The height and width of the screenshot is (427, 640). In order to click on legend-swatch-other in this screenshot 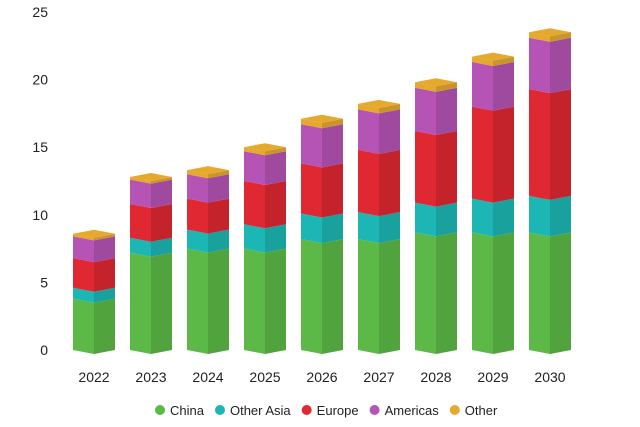, I will do `click(454, 410)`.